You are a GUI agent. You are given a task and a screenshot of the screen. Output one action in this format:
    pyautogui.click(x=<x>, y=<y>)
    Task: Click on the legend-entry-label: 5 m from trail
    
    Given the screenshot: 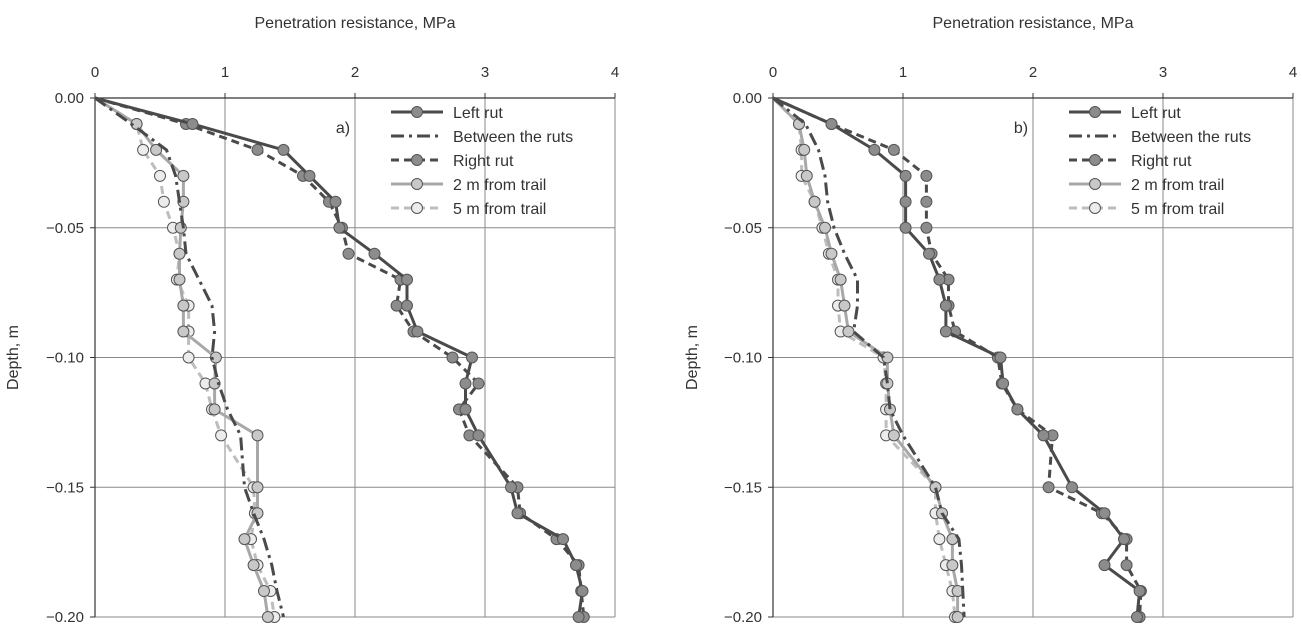 What is the action you would take?
    pyautogui.click(x=499, y=209)
    